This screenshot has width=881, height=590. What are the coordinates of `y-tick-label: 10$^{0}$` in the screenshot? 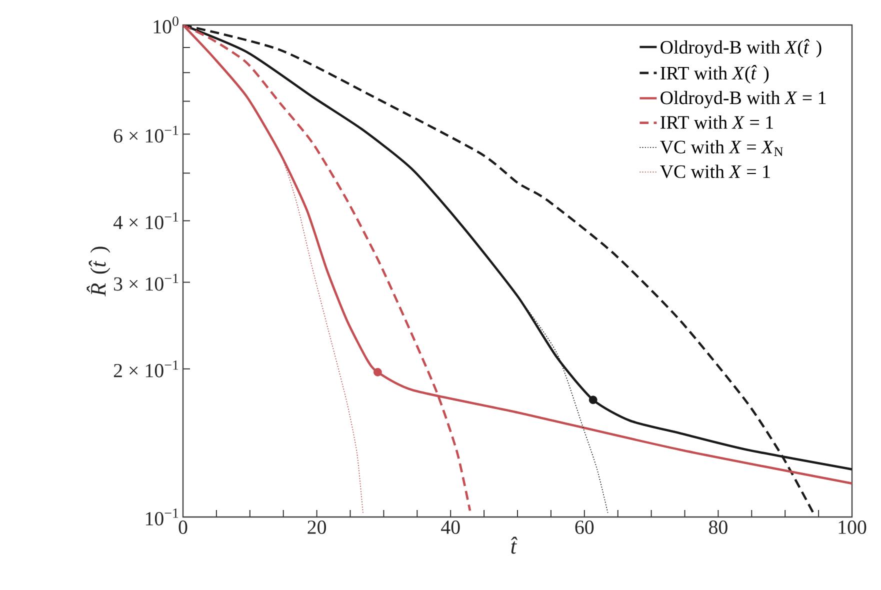 It's located at (166, 25).